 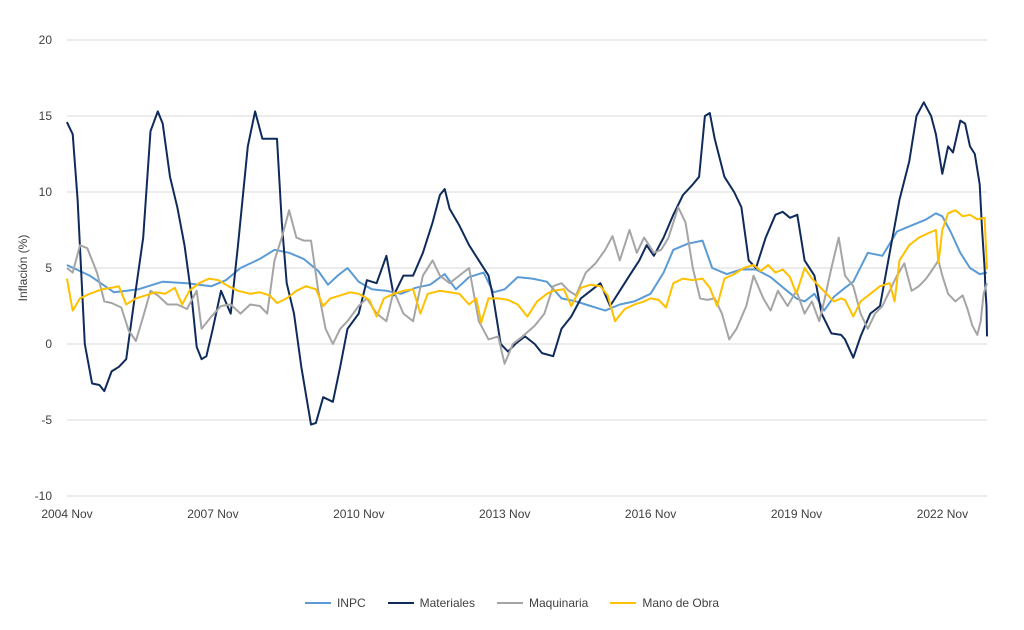 I want to click on x-tick-label: 2022 Nov, so click(x=942, y=514).